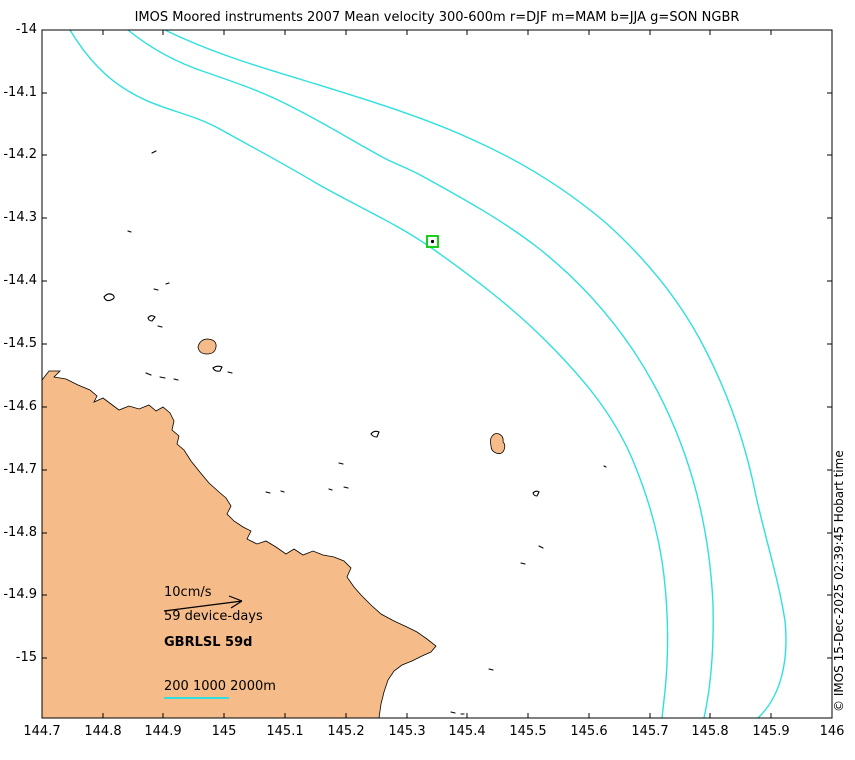 This screenshot has width=855, height=760. Describe the element at coordinates (346, 731) in the screenshot. I see `x-tick-label: 145.2` at that location.